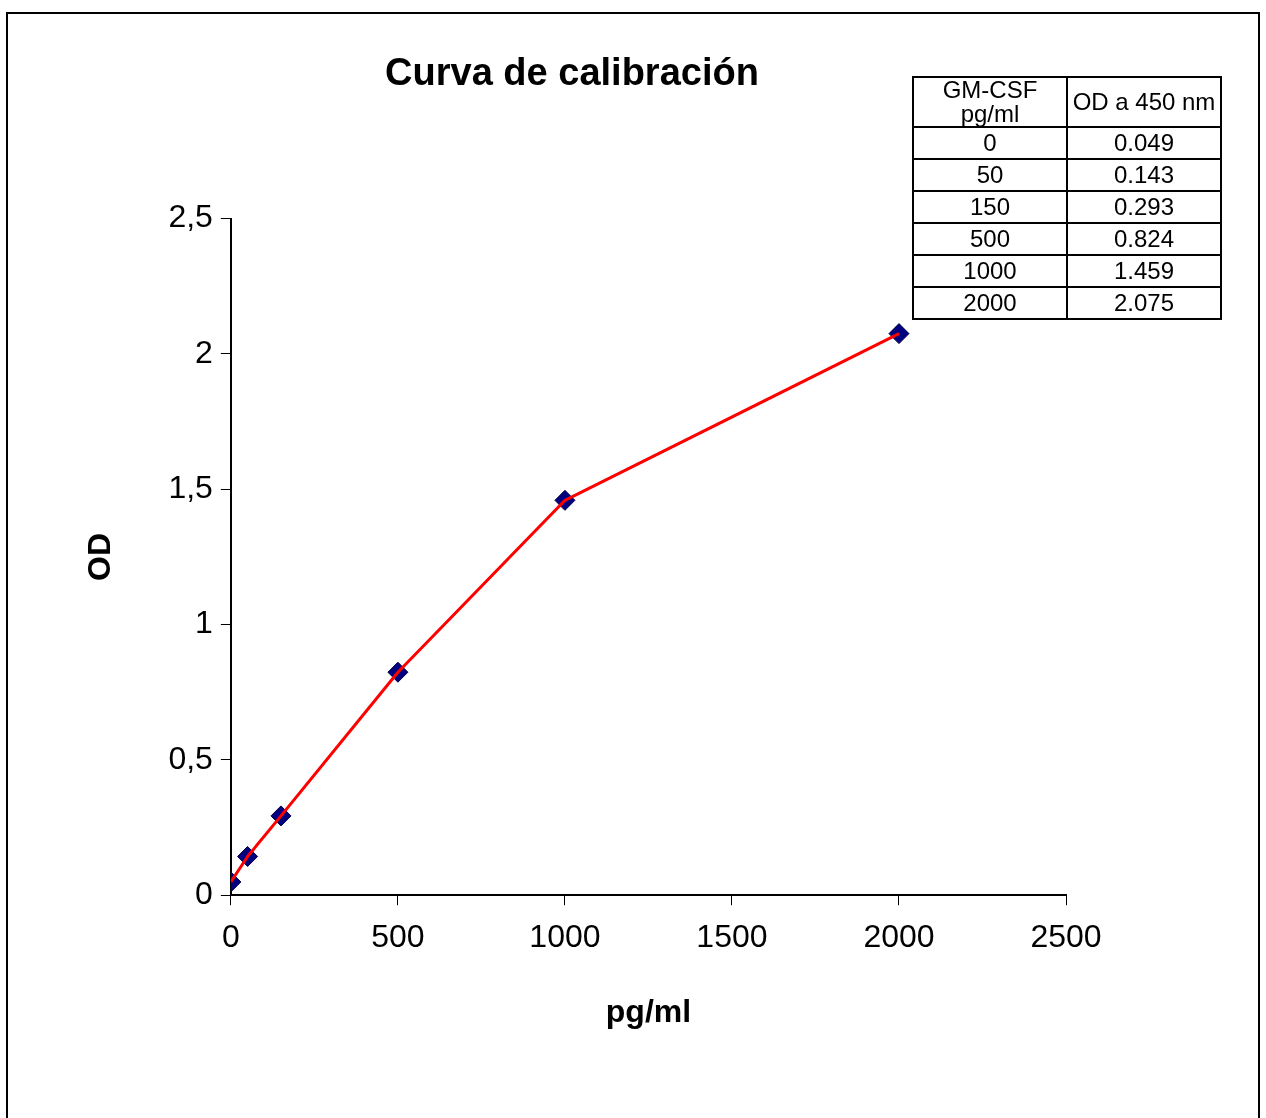 Image resolution: width=1266 pixels, height=1118 pixels. What do you see at coordinates (204, 622) in the screenshot?
I see `y-tick-label: 1` at bounding box center [204, 622].